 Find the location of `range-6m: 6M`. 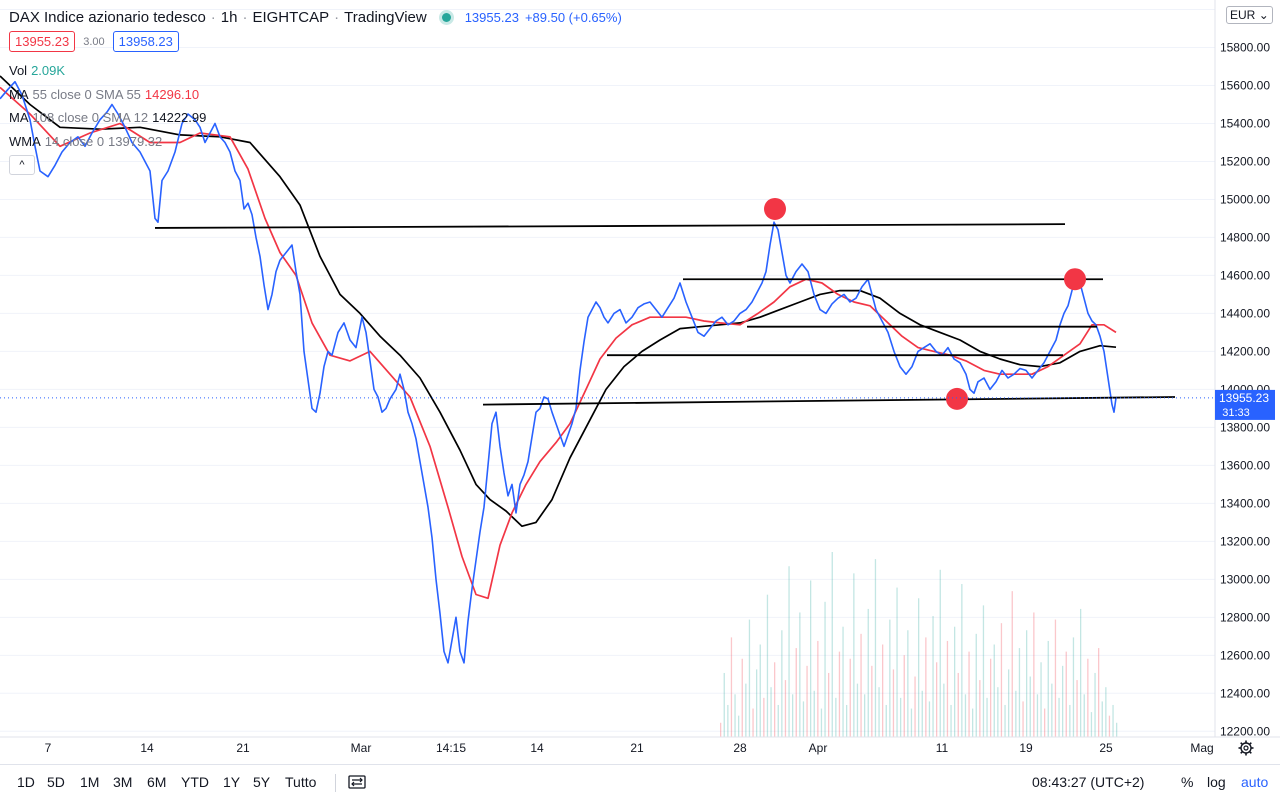

range-6m: 6M is located at coordinates (157, 782).